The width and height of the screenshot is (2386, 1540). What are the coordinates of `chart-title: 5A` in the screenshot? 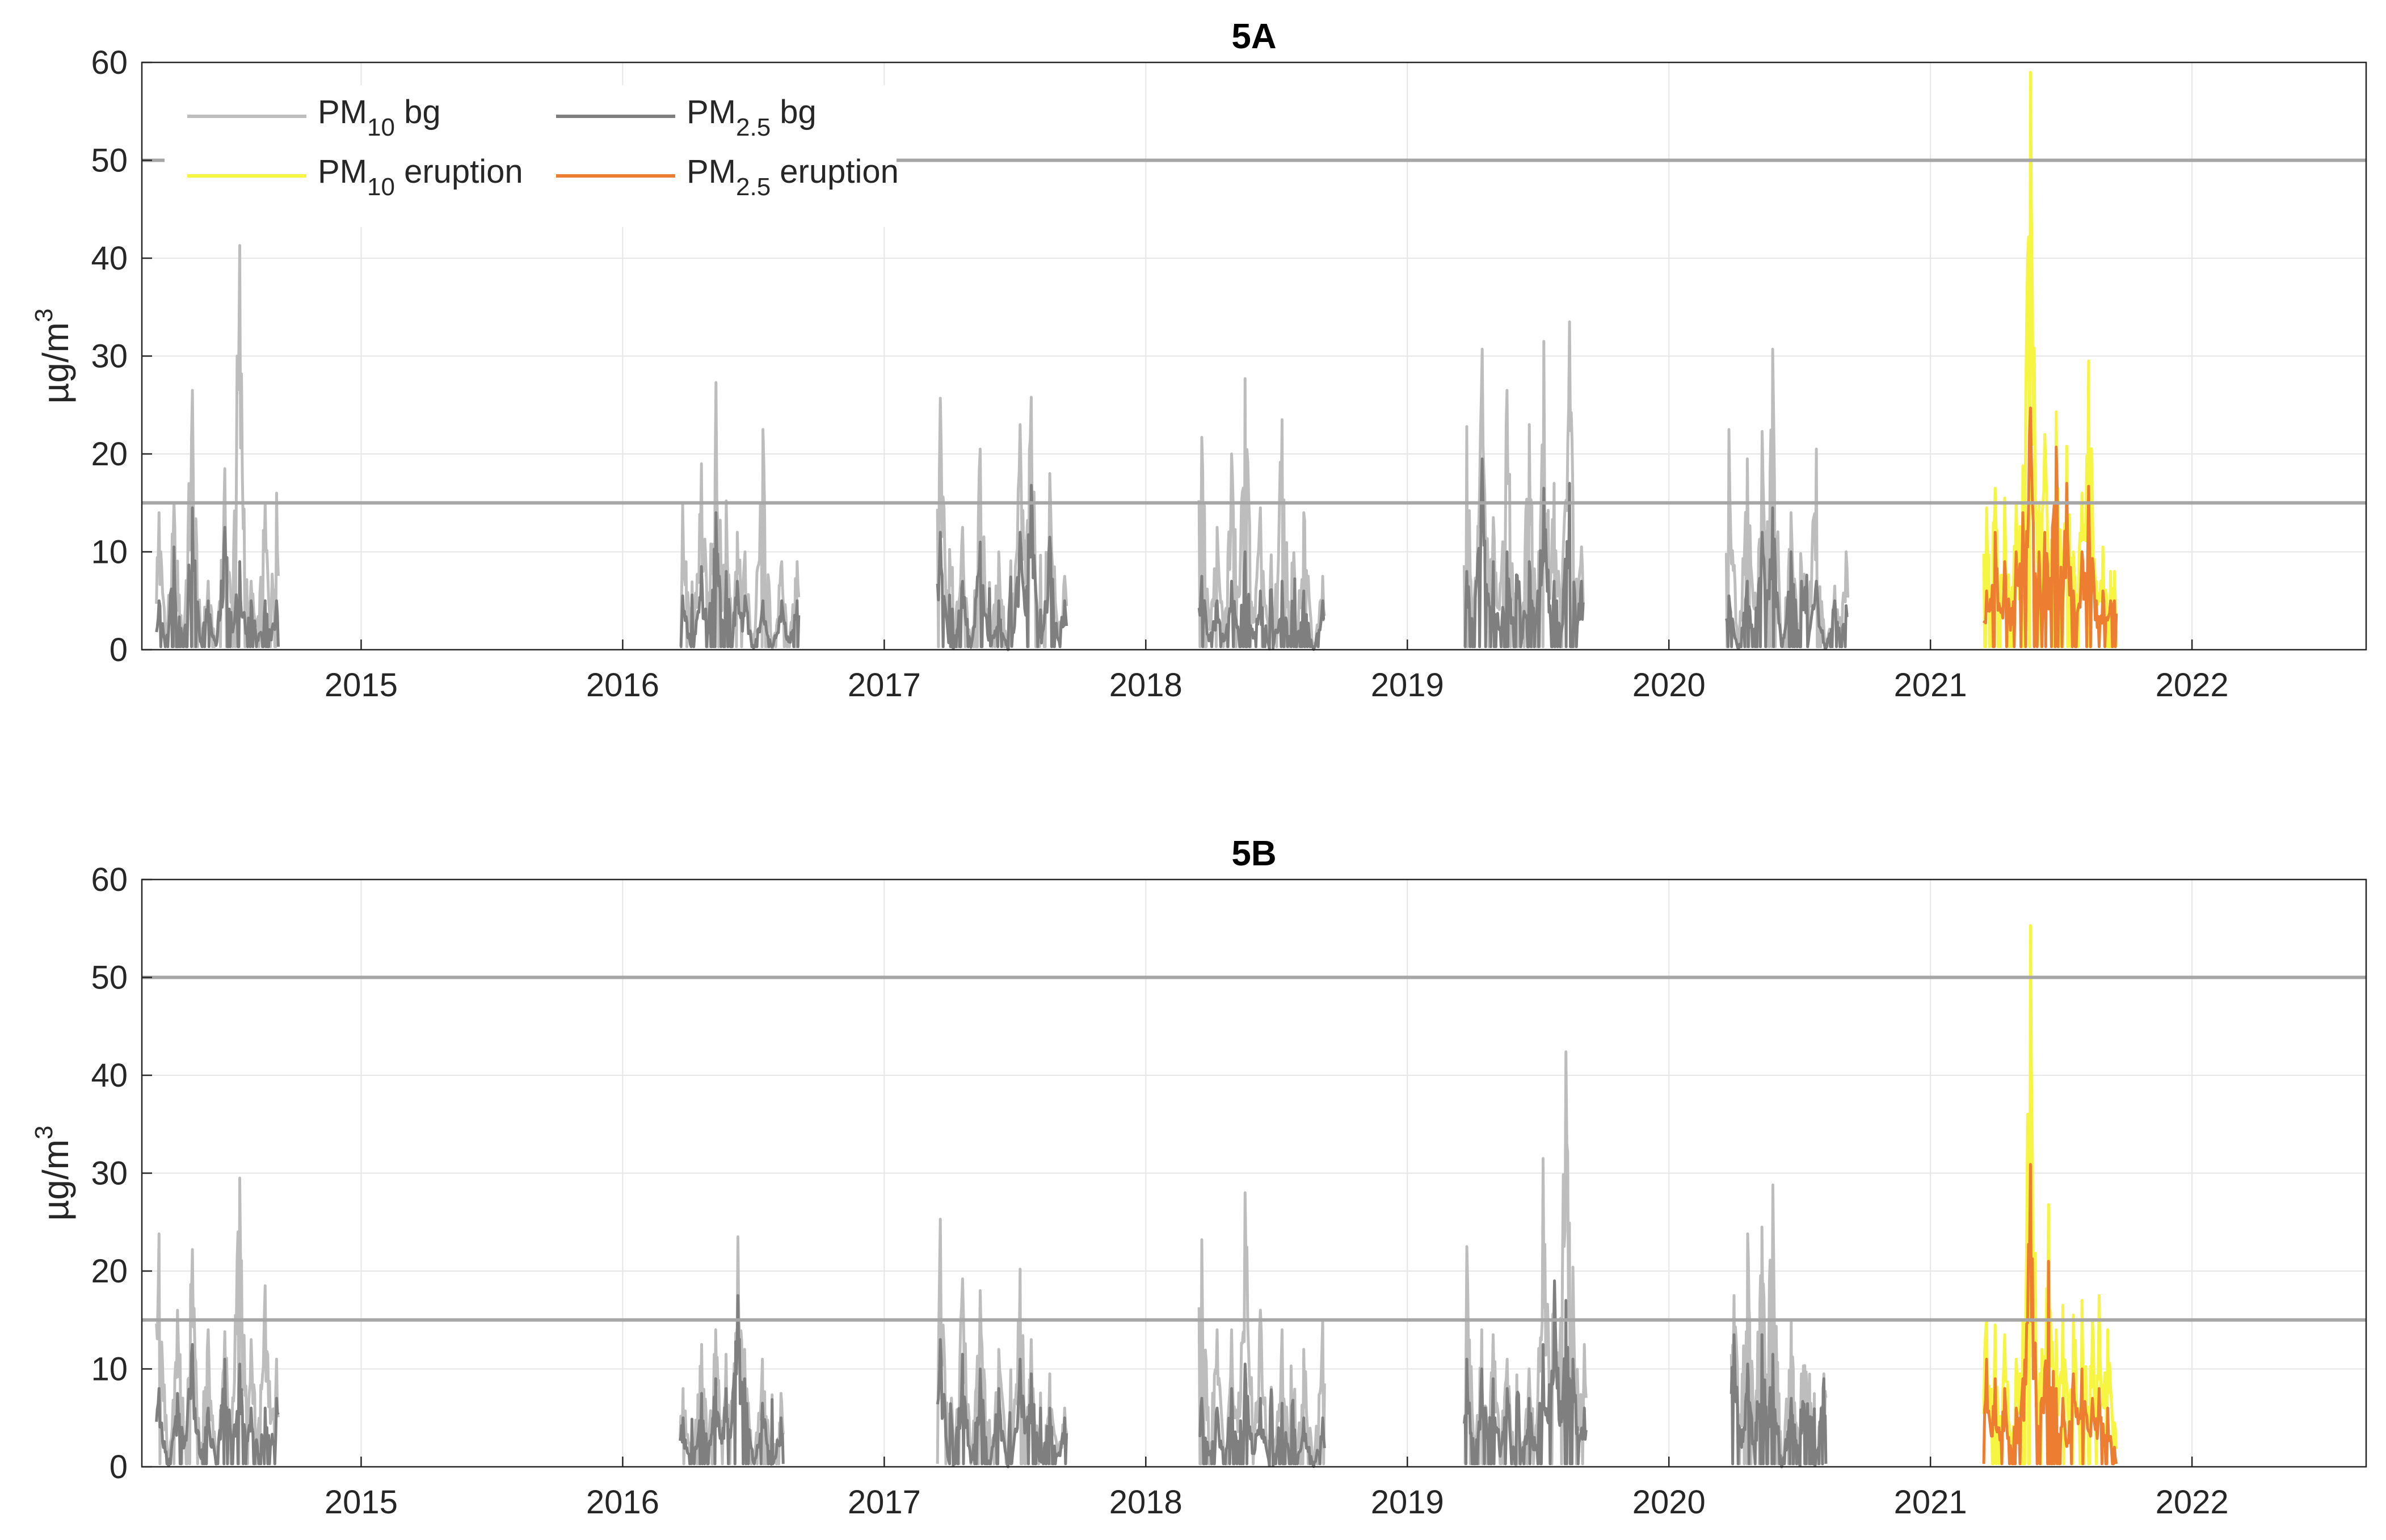 It's located at (1253, 36).